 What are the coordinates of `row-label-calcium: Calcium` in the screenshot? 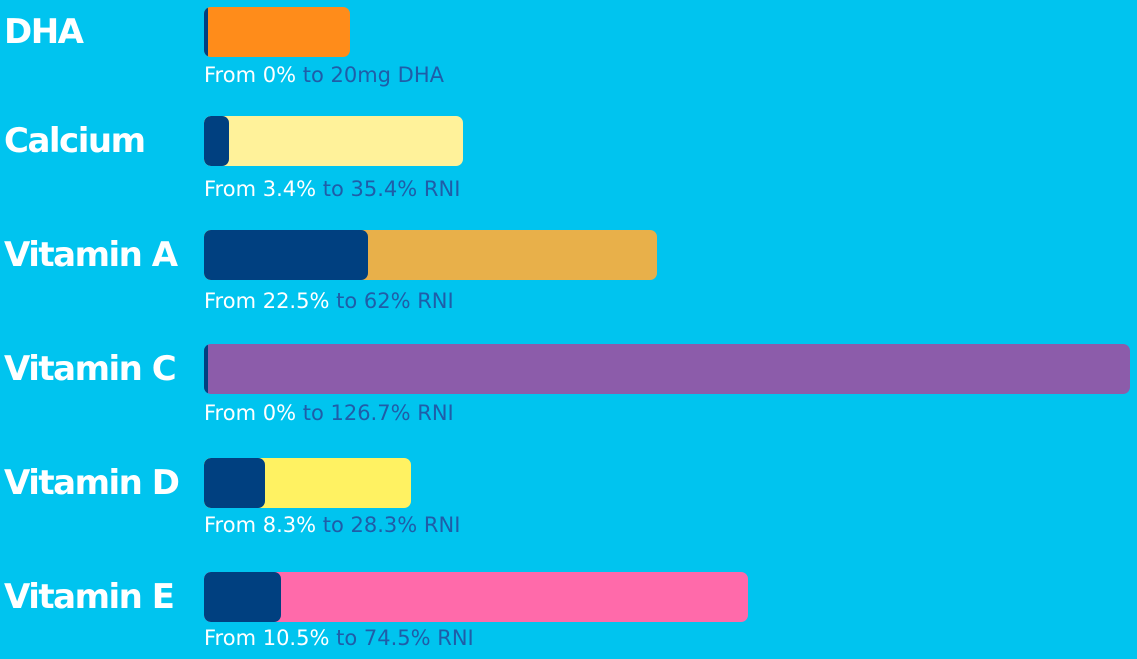 It's located at (75, 141).